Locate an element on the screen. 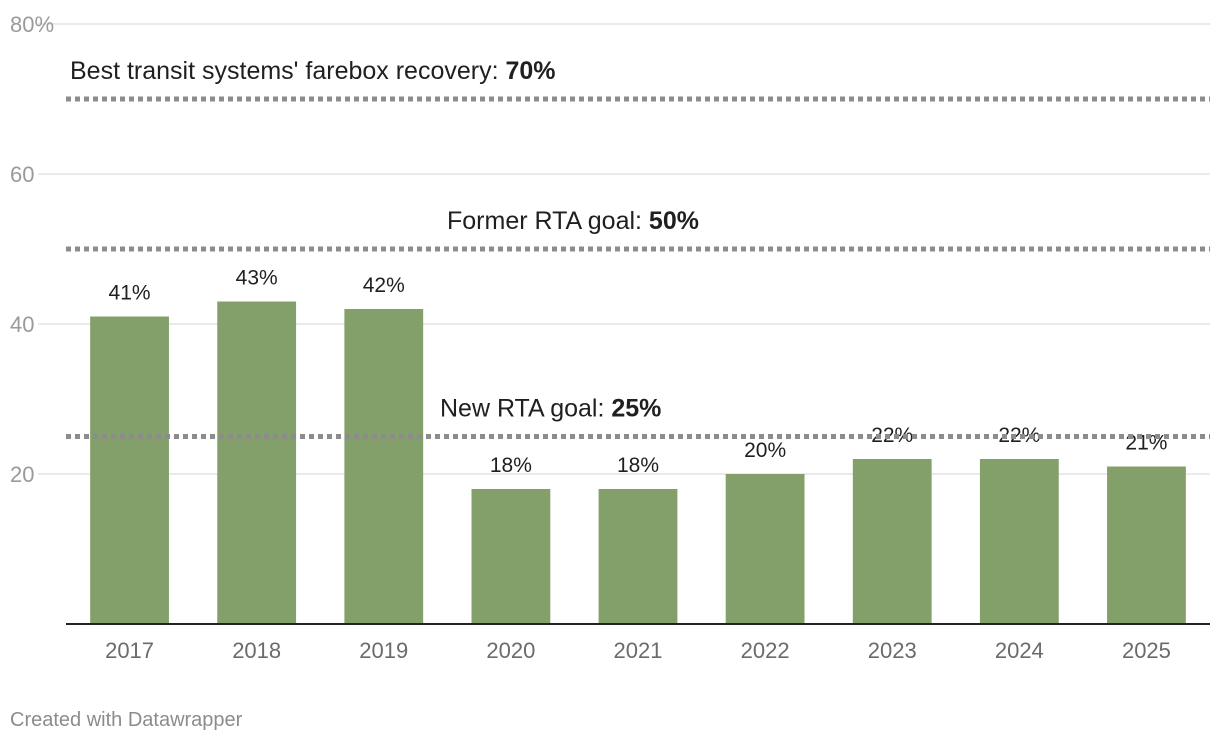  x-axis-ticks: 2017 2018 2019 2020 2021 2022 2023 2024 2025 is located at coordinates (638, 650).